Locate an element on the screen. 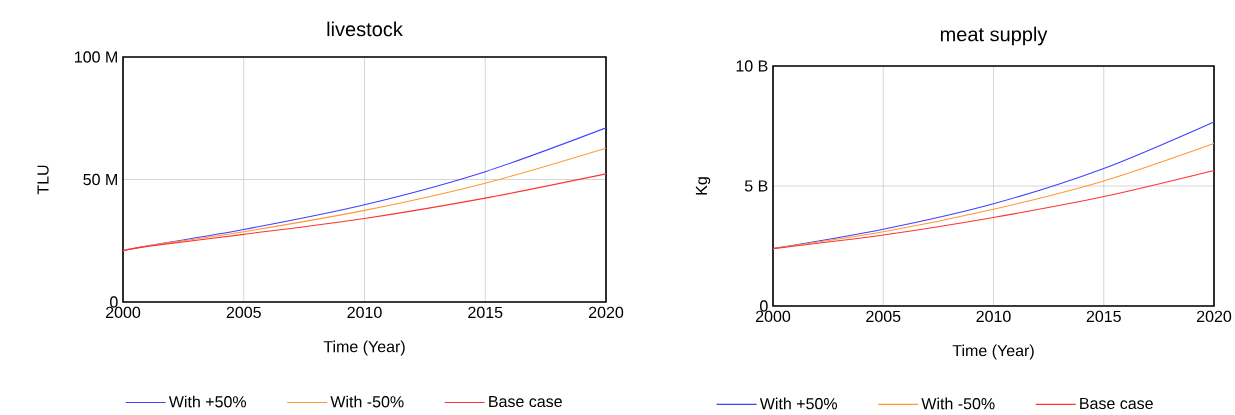 This screenshot has height=415, width=1235. y-tick-label: 5 B is located at coordinates (756, 186).